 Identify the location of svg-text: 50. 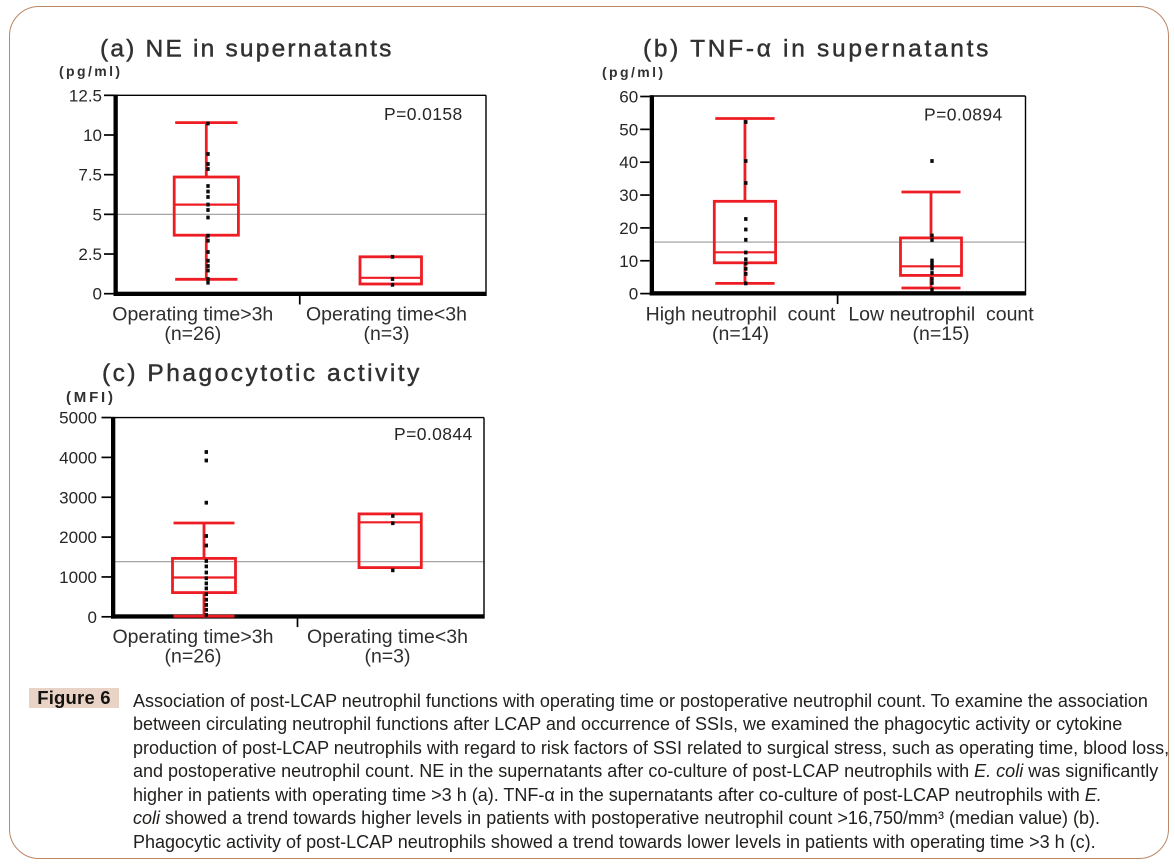
(628, 129).